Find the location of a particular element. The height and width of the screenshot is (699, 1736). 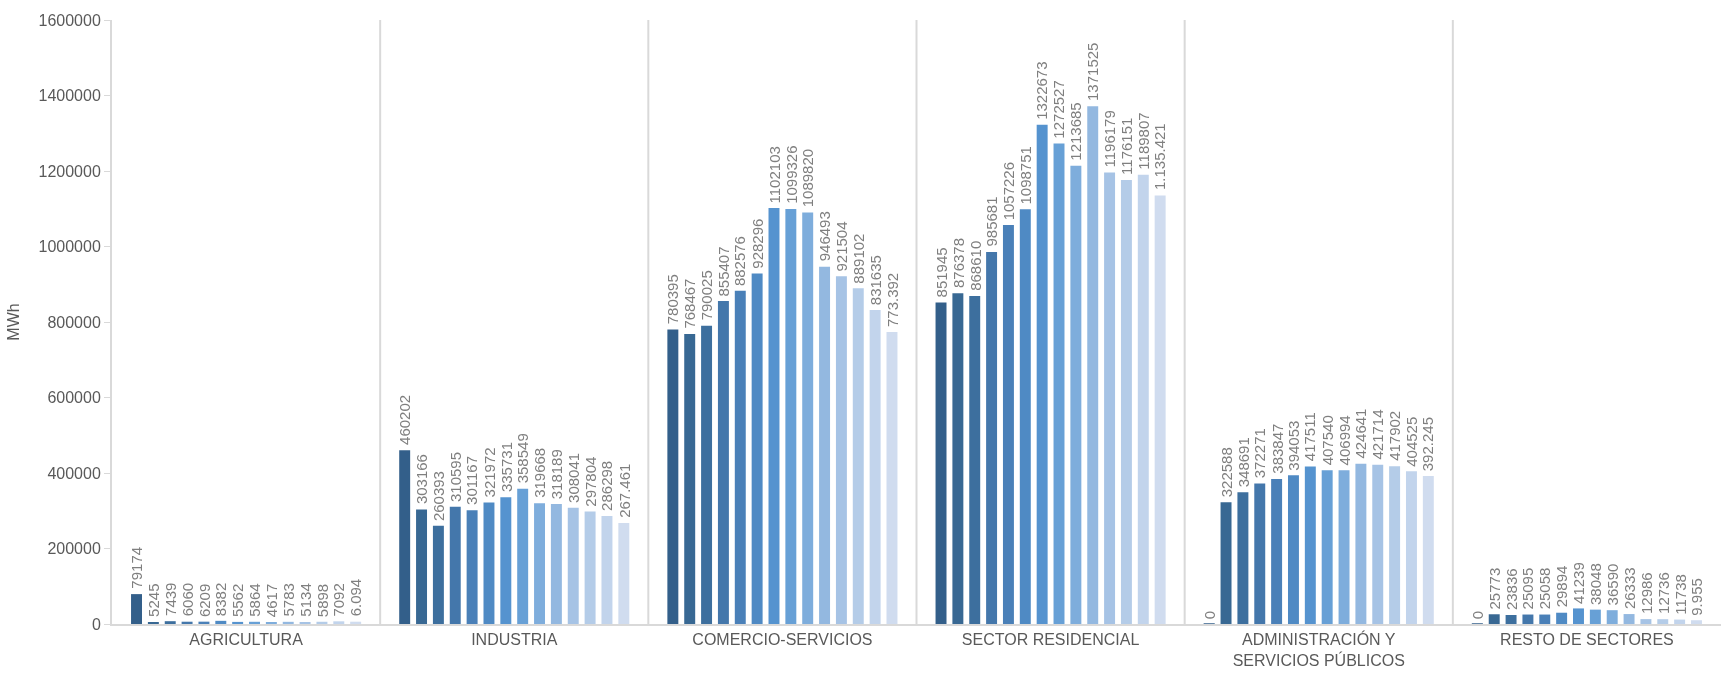

x-tick-label: ADMINISTRACIÓN Y SERVICIOS PÚBLICOS is located at coordinates (1318, 649).